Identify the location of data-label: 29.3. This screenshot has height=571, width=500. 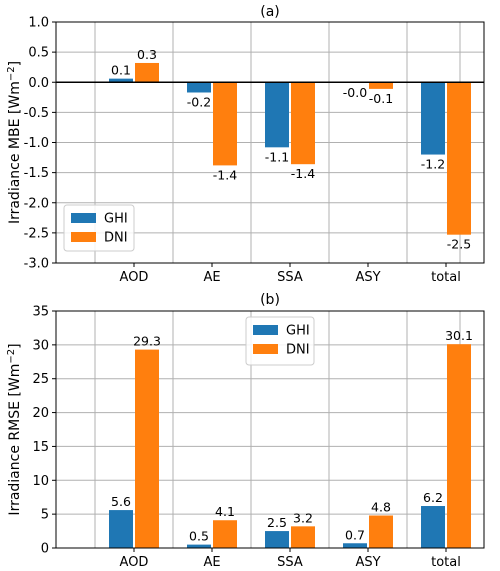
(147, 341).